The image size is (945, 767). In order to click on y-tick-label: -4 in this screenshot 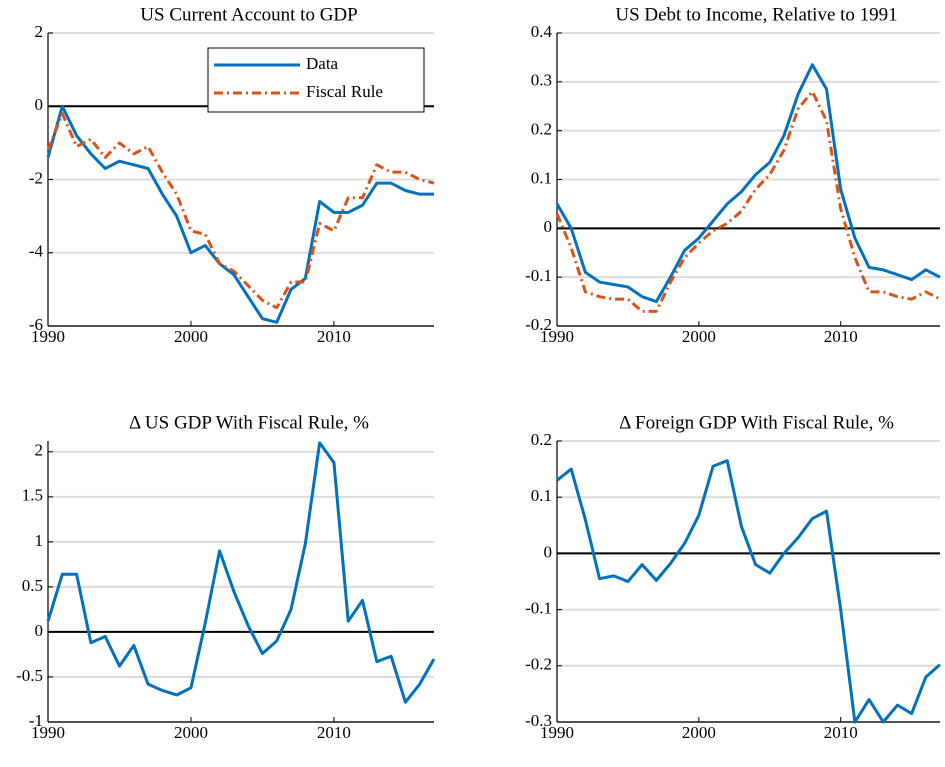, I will do `click(36, 251)`.